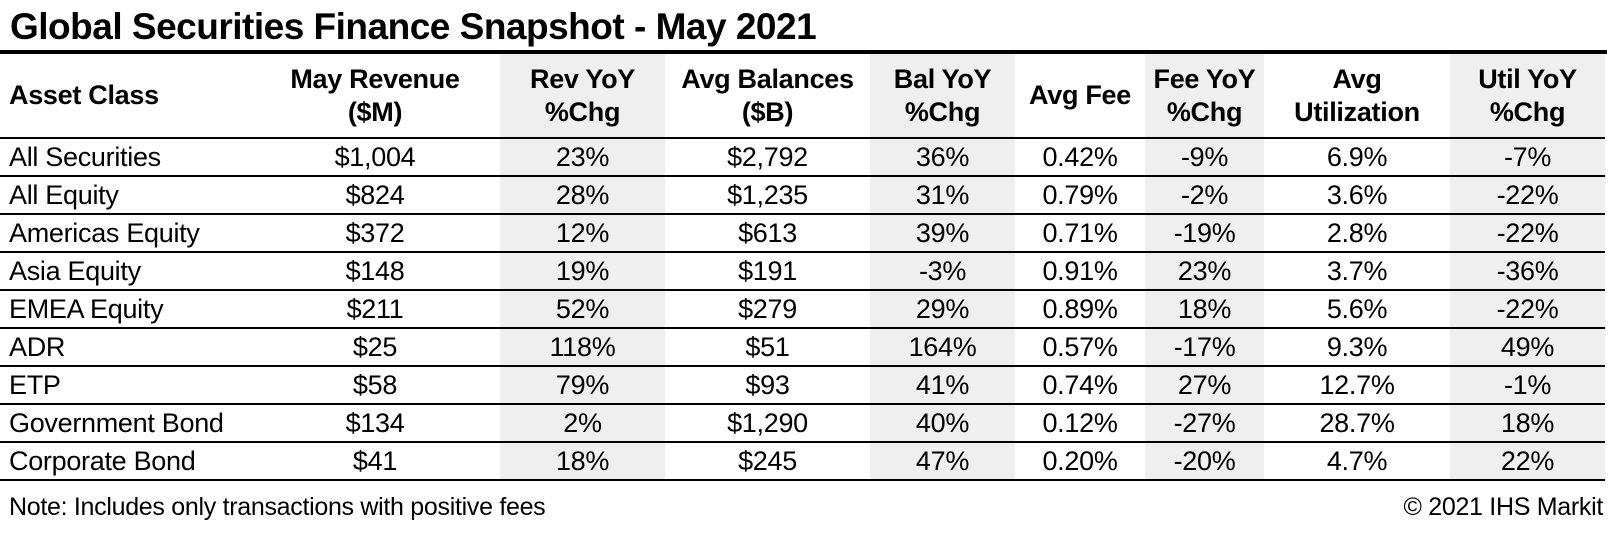 This screenshot has height=550, width=1615. Describe the element at coordinates (1503, 507) in the screenshot. I see `copyright: © 2021 IHS Markit` at that location.